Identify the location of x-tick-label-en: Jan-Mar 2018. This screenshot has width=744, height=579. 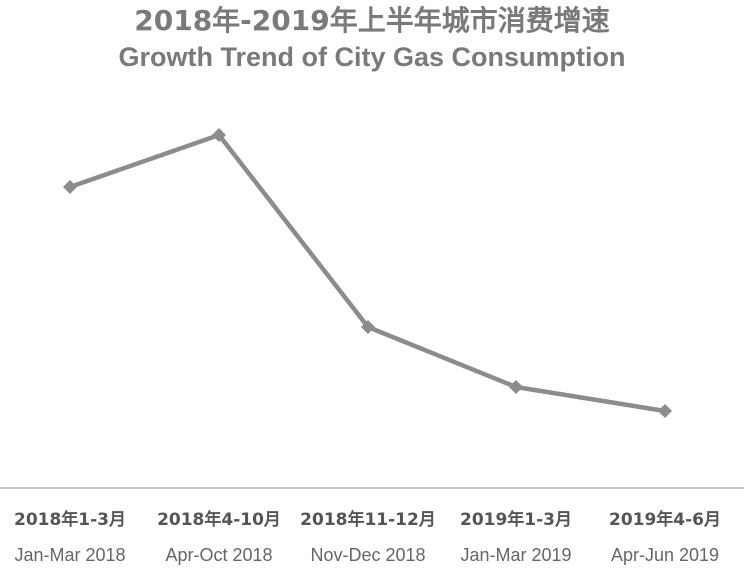
(69, 555).